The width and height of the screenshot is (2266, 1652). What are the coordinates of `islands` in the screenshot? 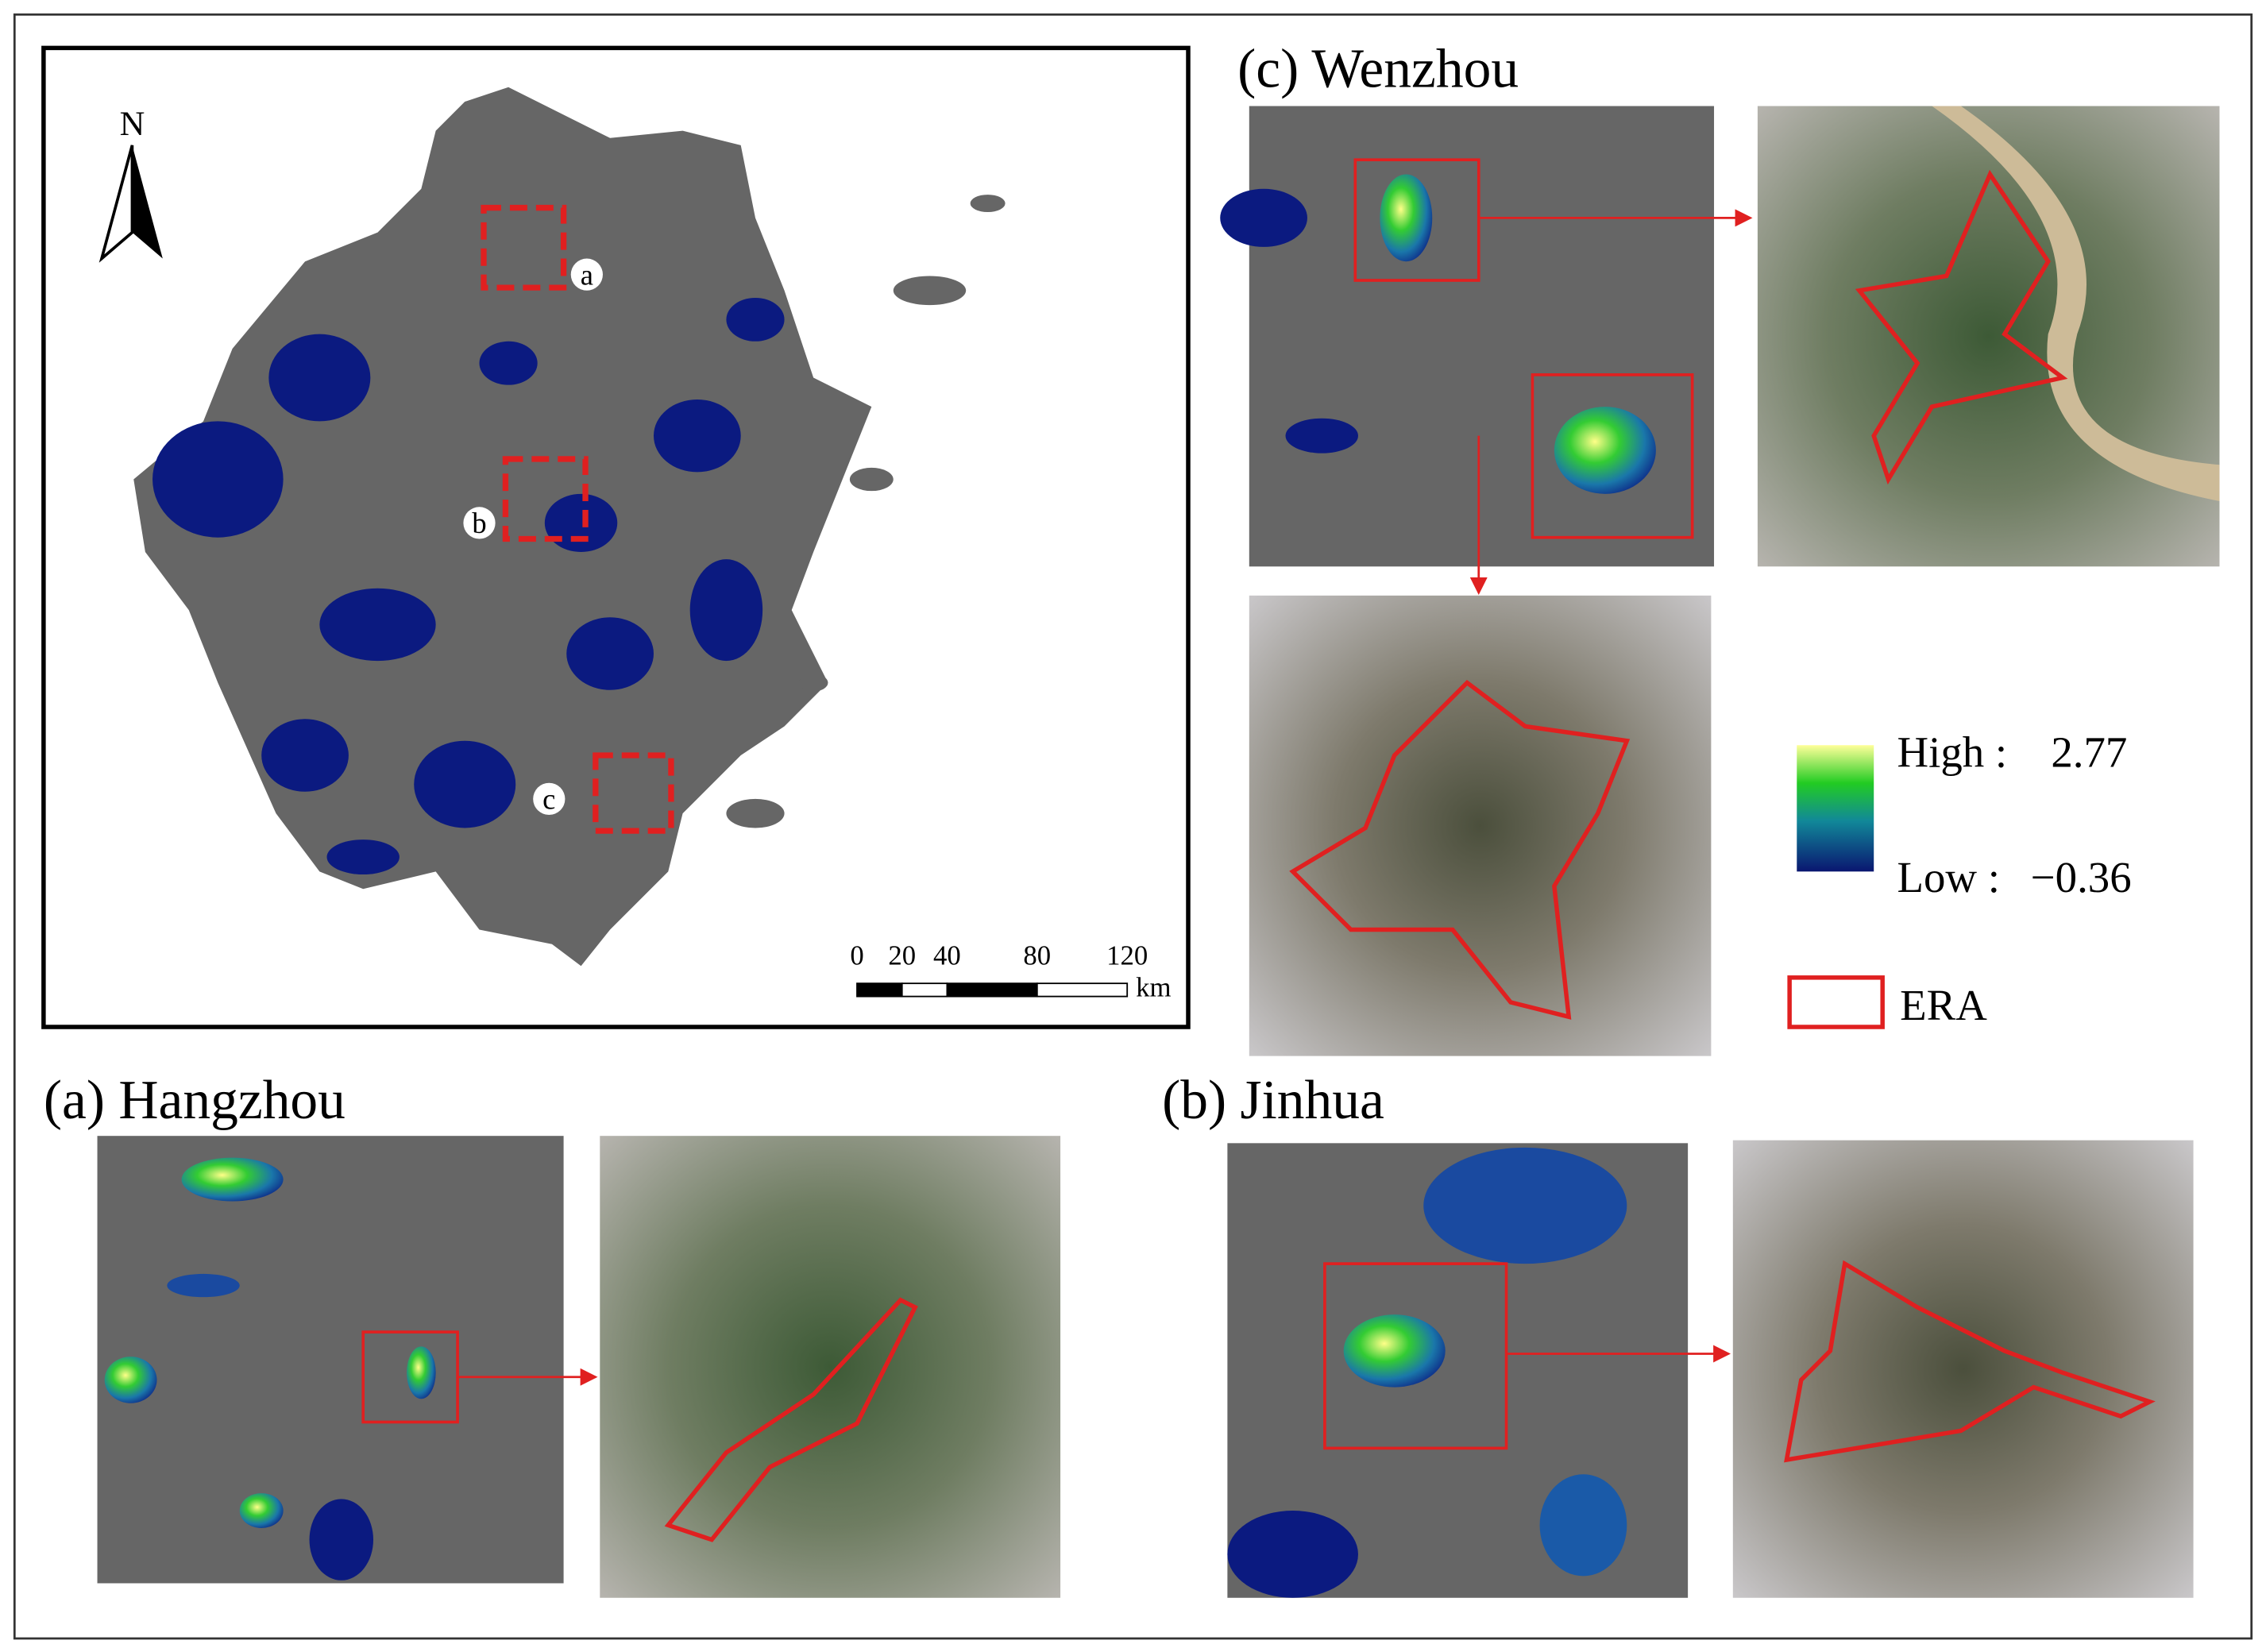 It's located at (866, 511).